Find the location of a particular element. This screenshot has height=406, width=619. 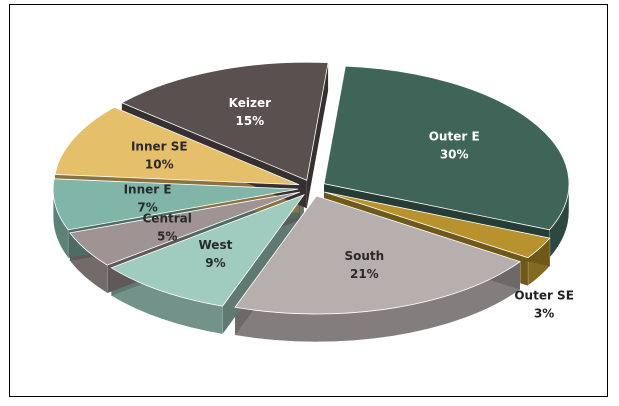

slice-label: West is located at coordinates (216, 245).